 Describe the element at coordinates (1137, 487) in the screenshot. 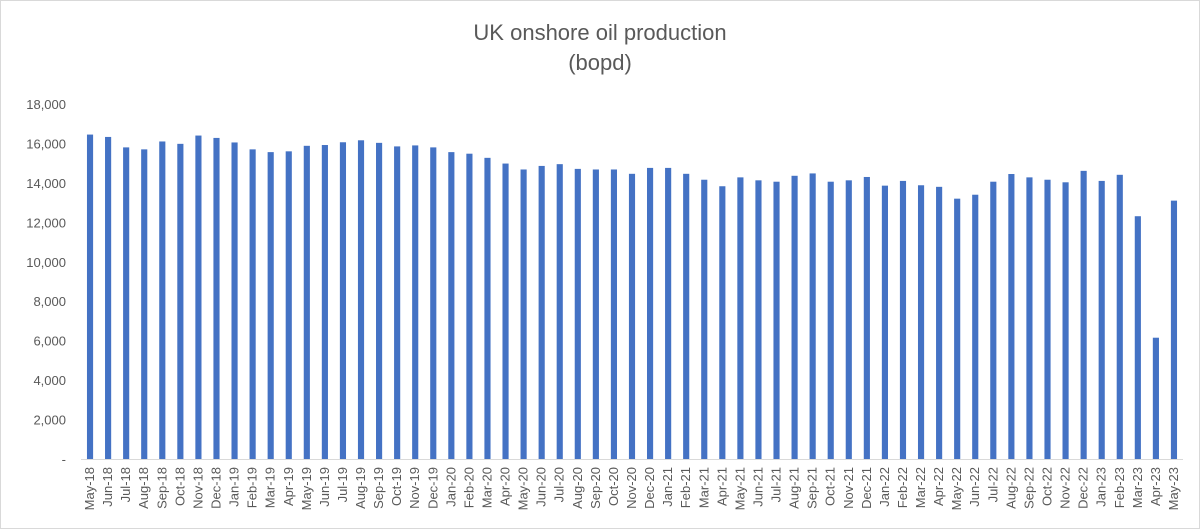

I see `x-tick-label: Mar-23` at that location.